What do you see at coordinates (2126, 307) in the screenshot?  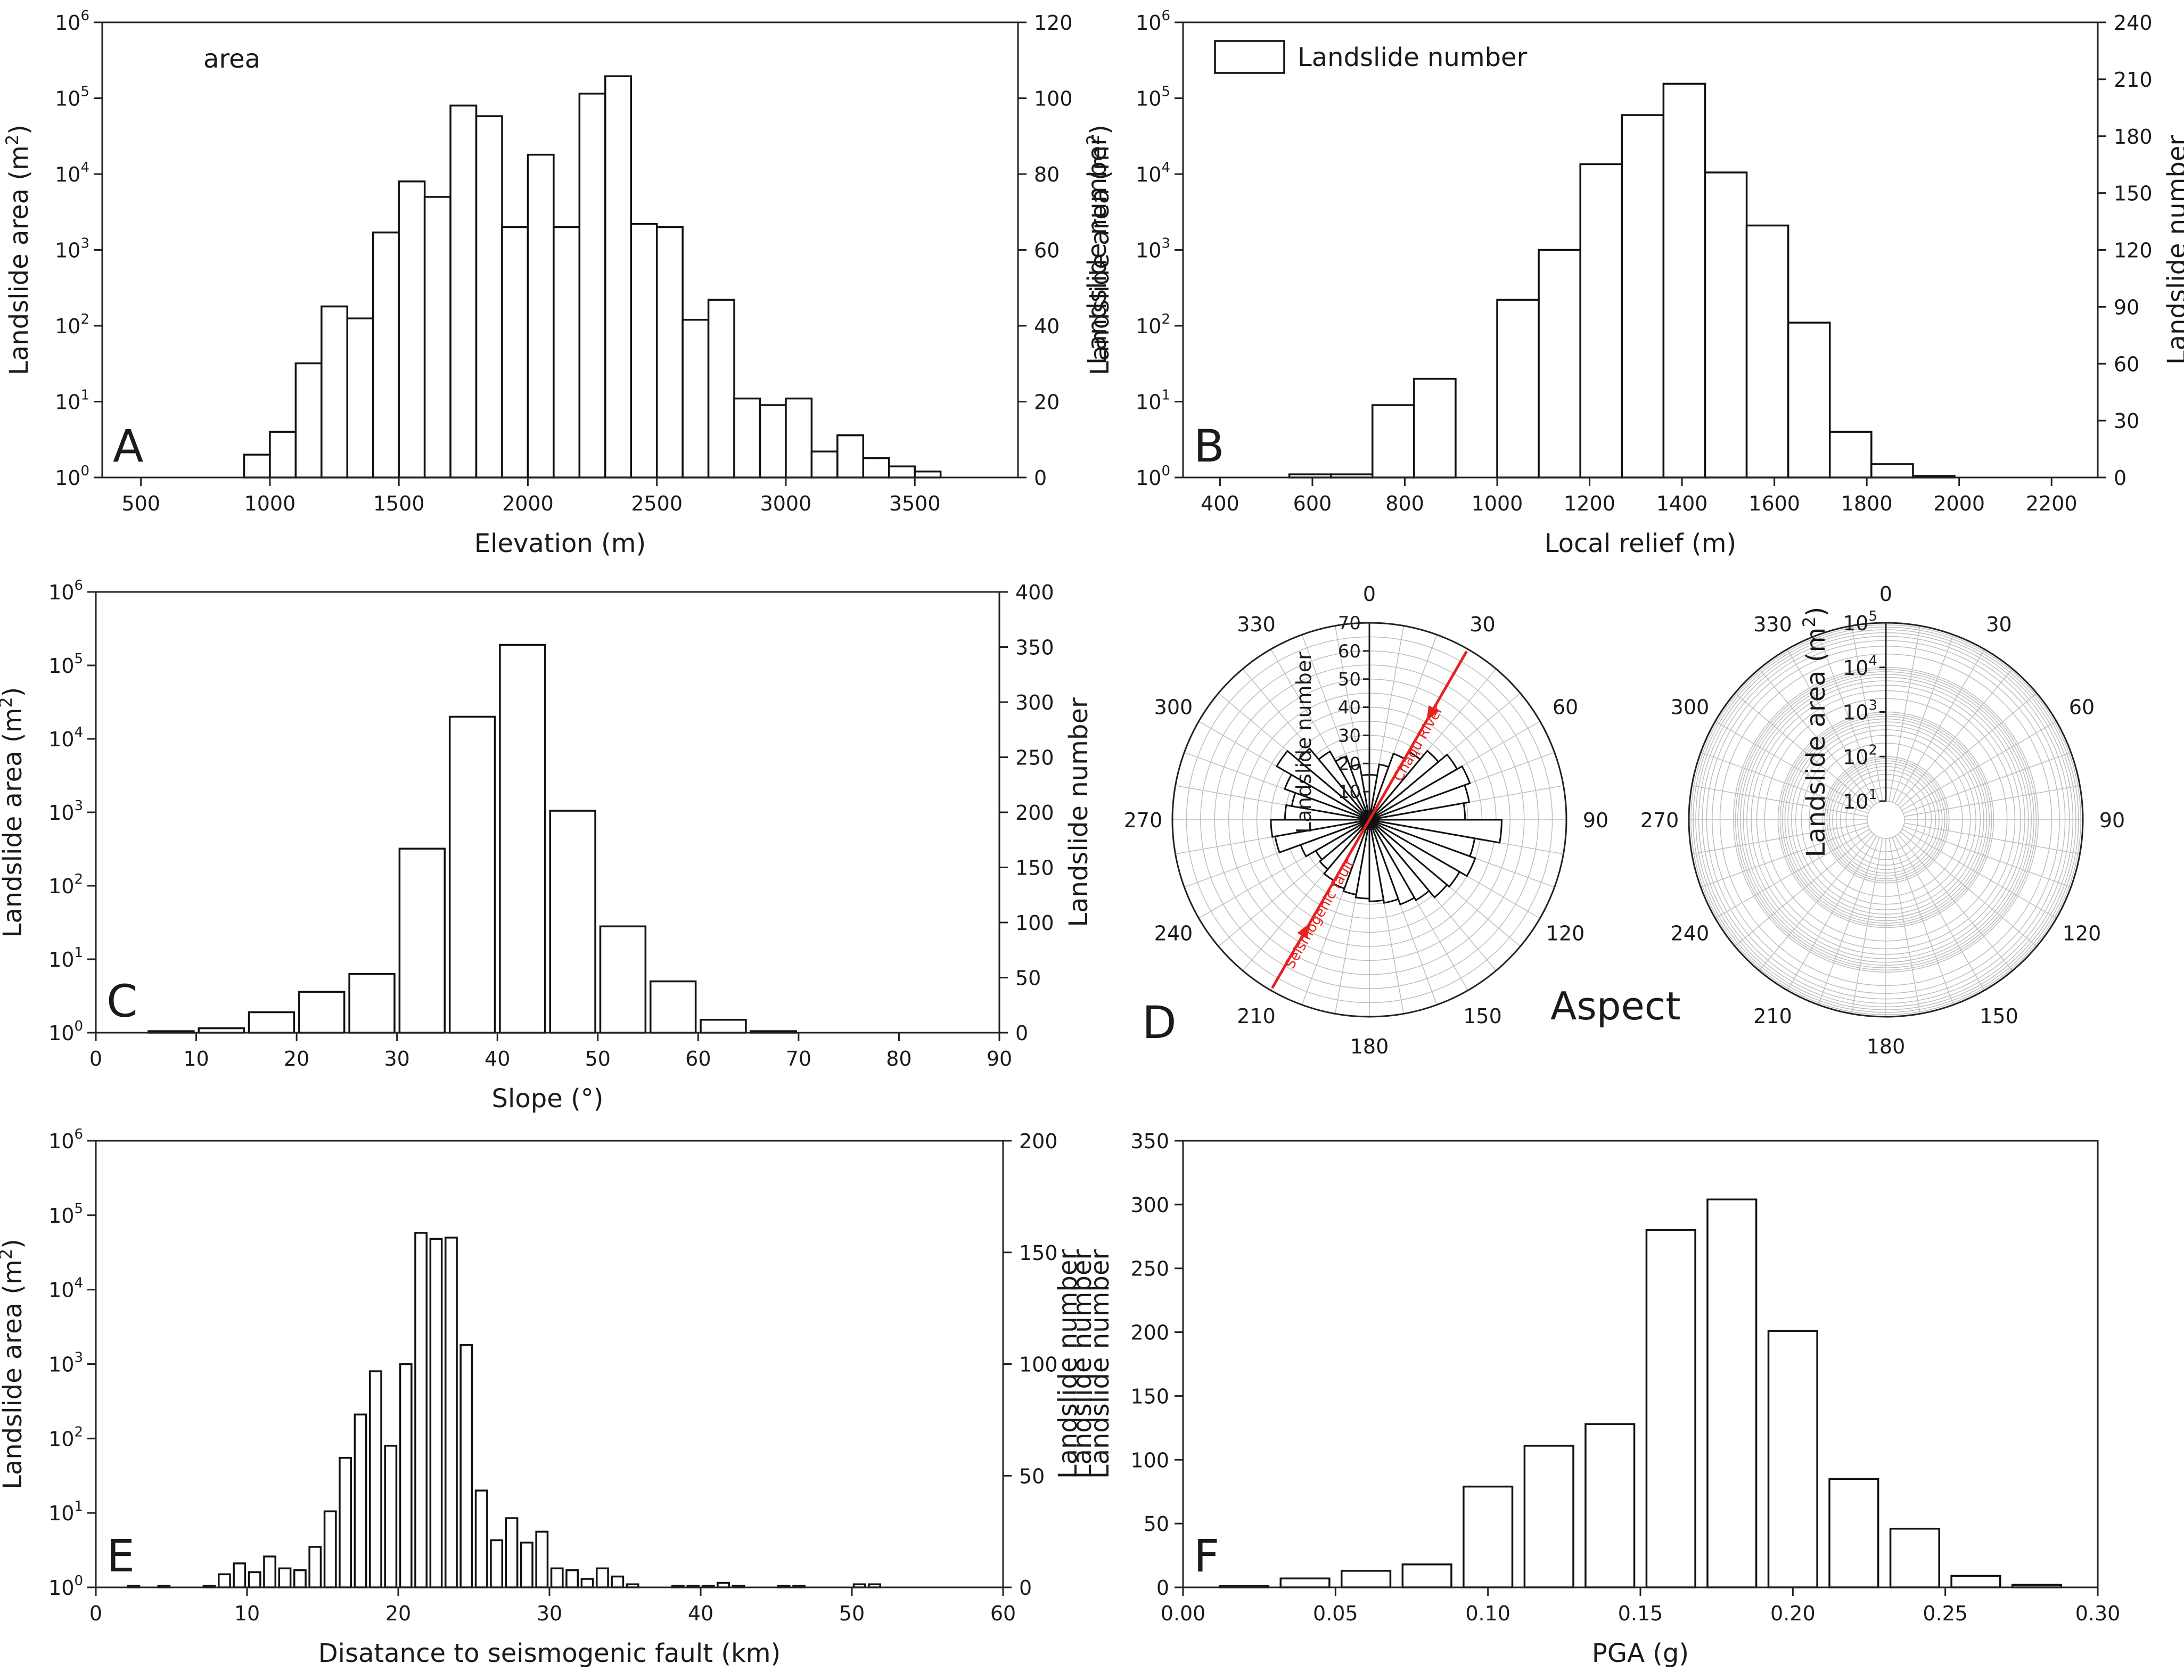 I see `y-right-tick-label: 90` at bounding box center [2126, 307].